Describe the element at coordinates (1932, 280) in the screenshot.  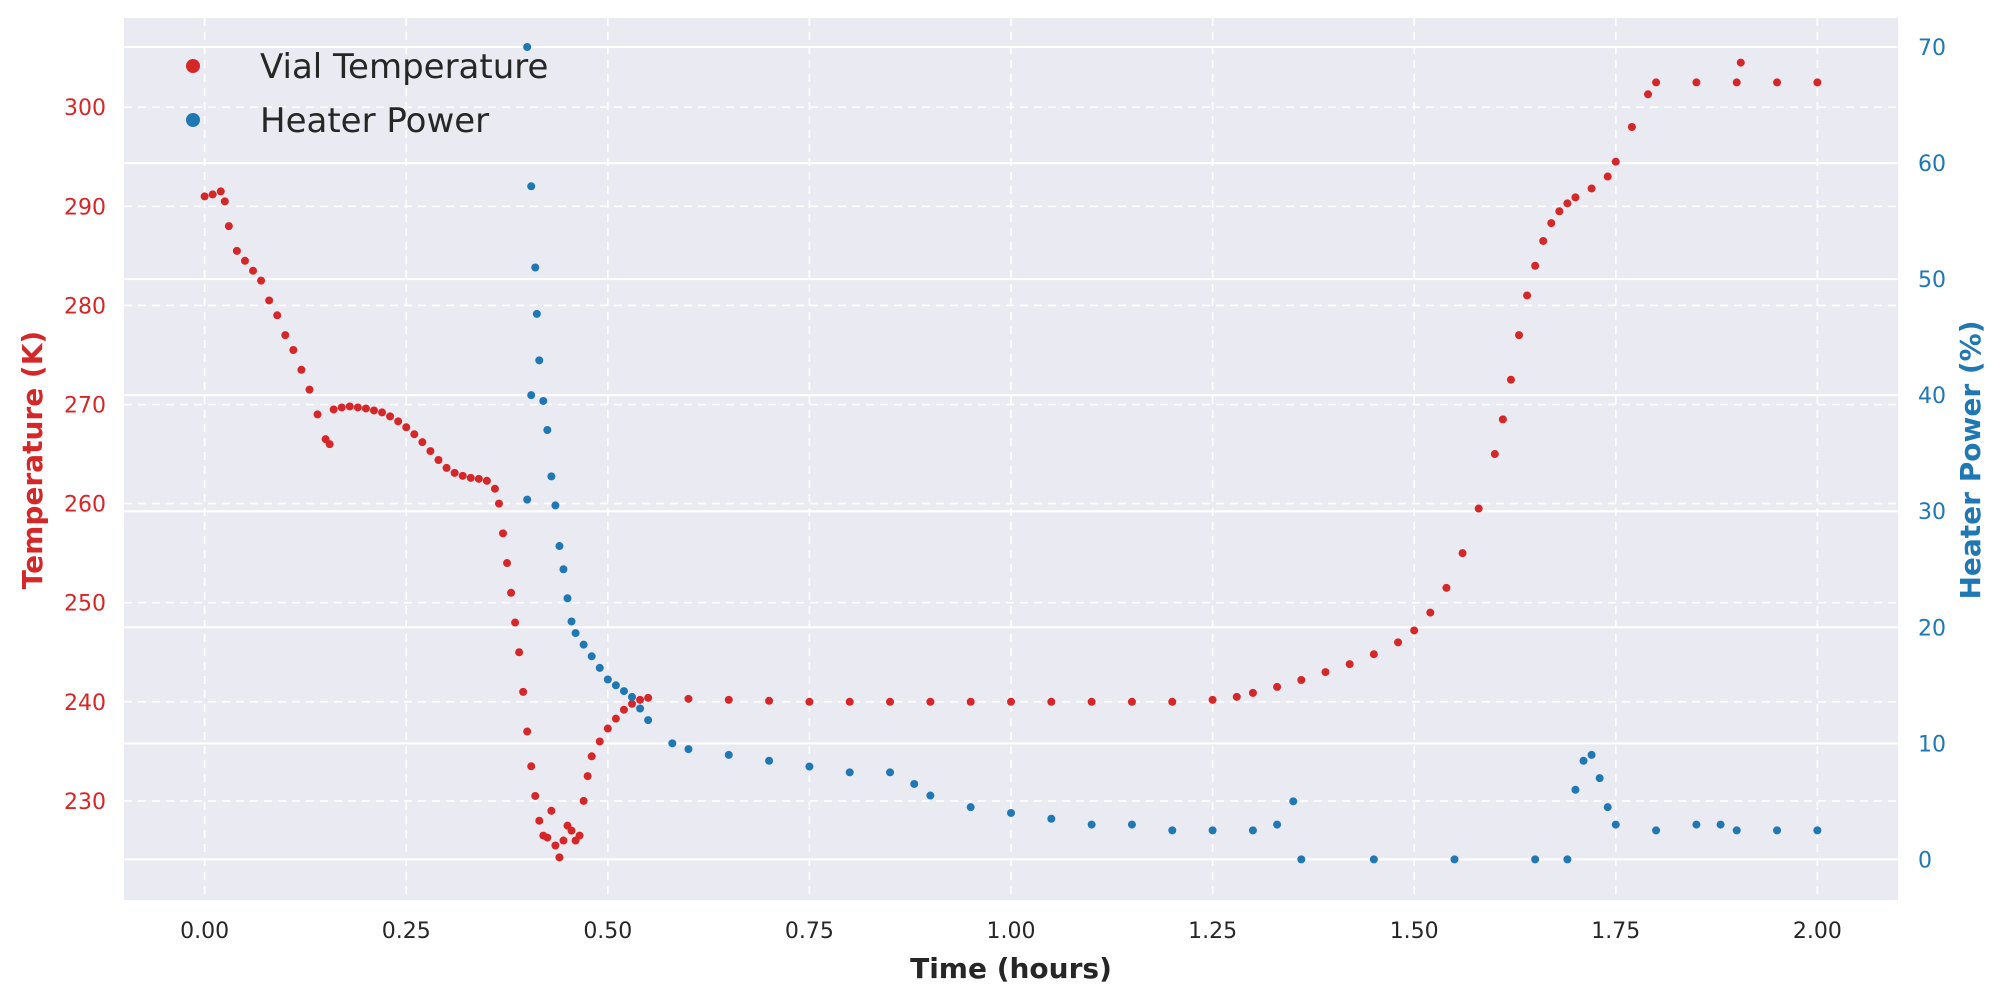
I see `y-right-tick-label: 50` at that location.